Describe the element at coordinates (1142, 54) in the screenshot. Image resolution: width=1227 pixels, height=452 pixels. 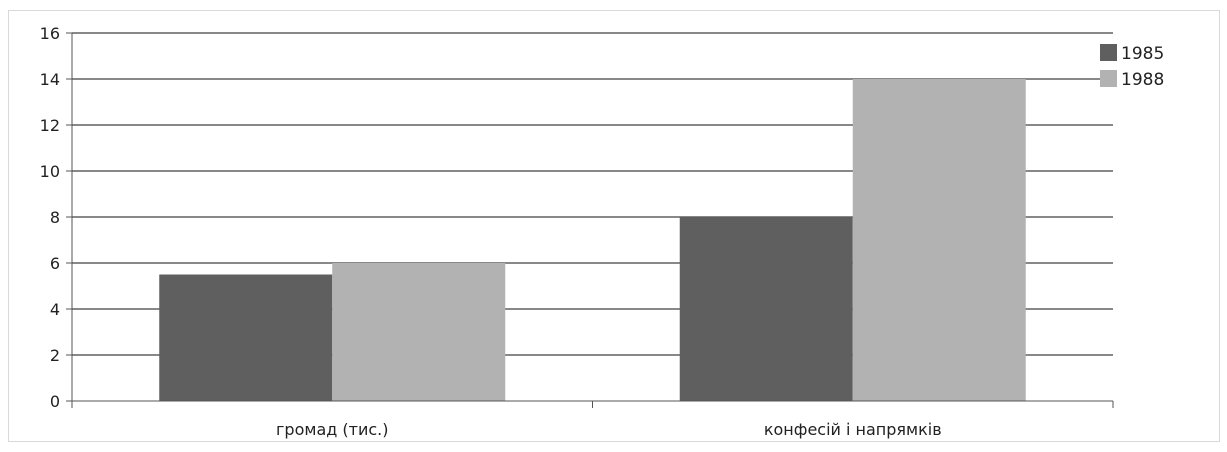
I see `legend-label: 1985` at that location.